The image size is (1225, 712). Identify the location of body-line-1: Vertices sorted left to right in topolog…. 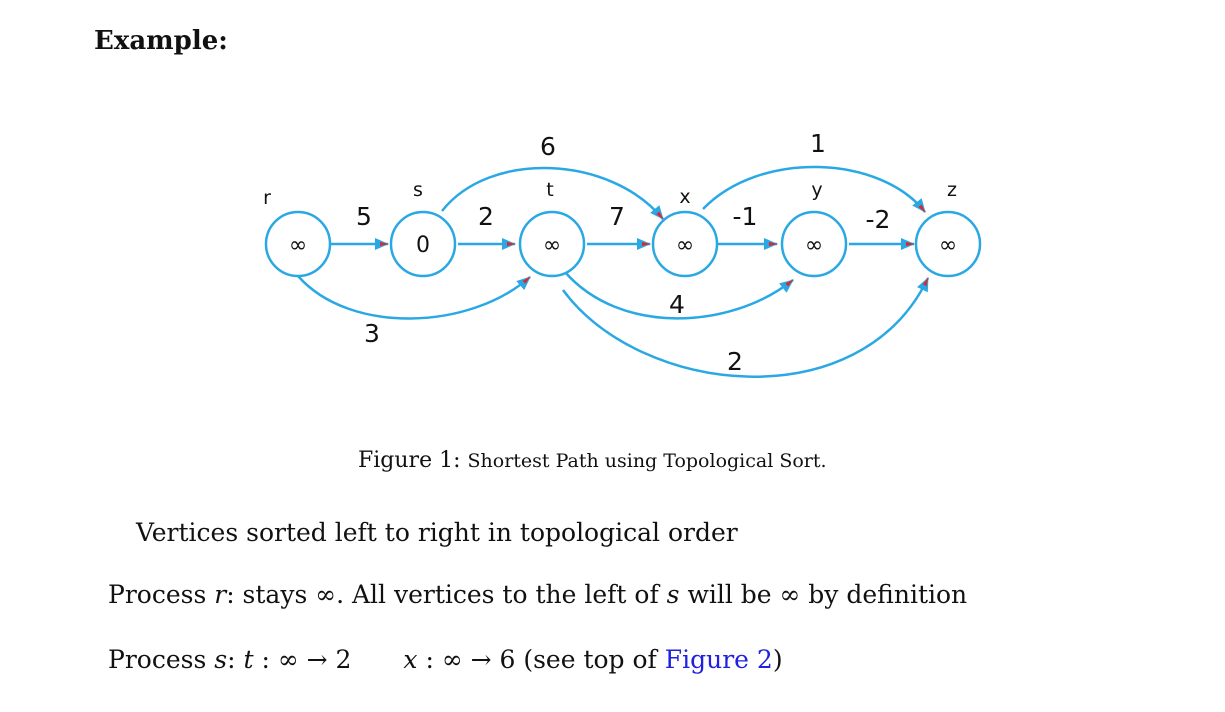
(437, 532).